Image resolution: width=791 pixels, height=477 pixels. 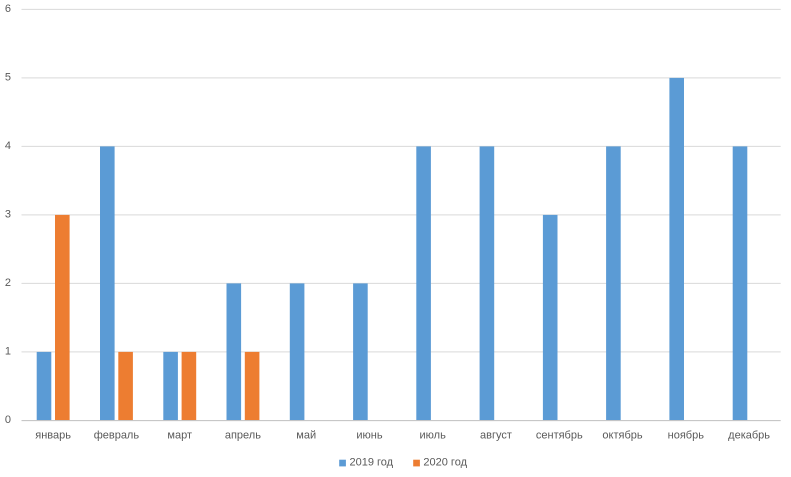 What do you see at coordinates (686, 435) in the screenshot?
I see `svg-text: ноябрь` at bounding box center [686, 435].